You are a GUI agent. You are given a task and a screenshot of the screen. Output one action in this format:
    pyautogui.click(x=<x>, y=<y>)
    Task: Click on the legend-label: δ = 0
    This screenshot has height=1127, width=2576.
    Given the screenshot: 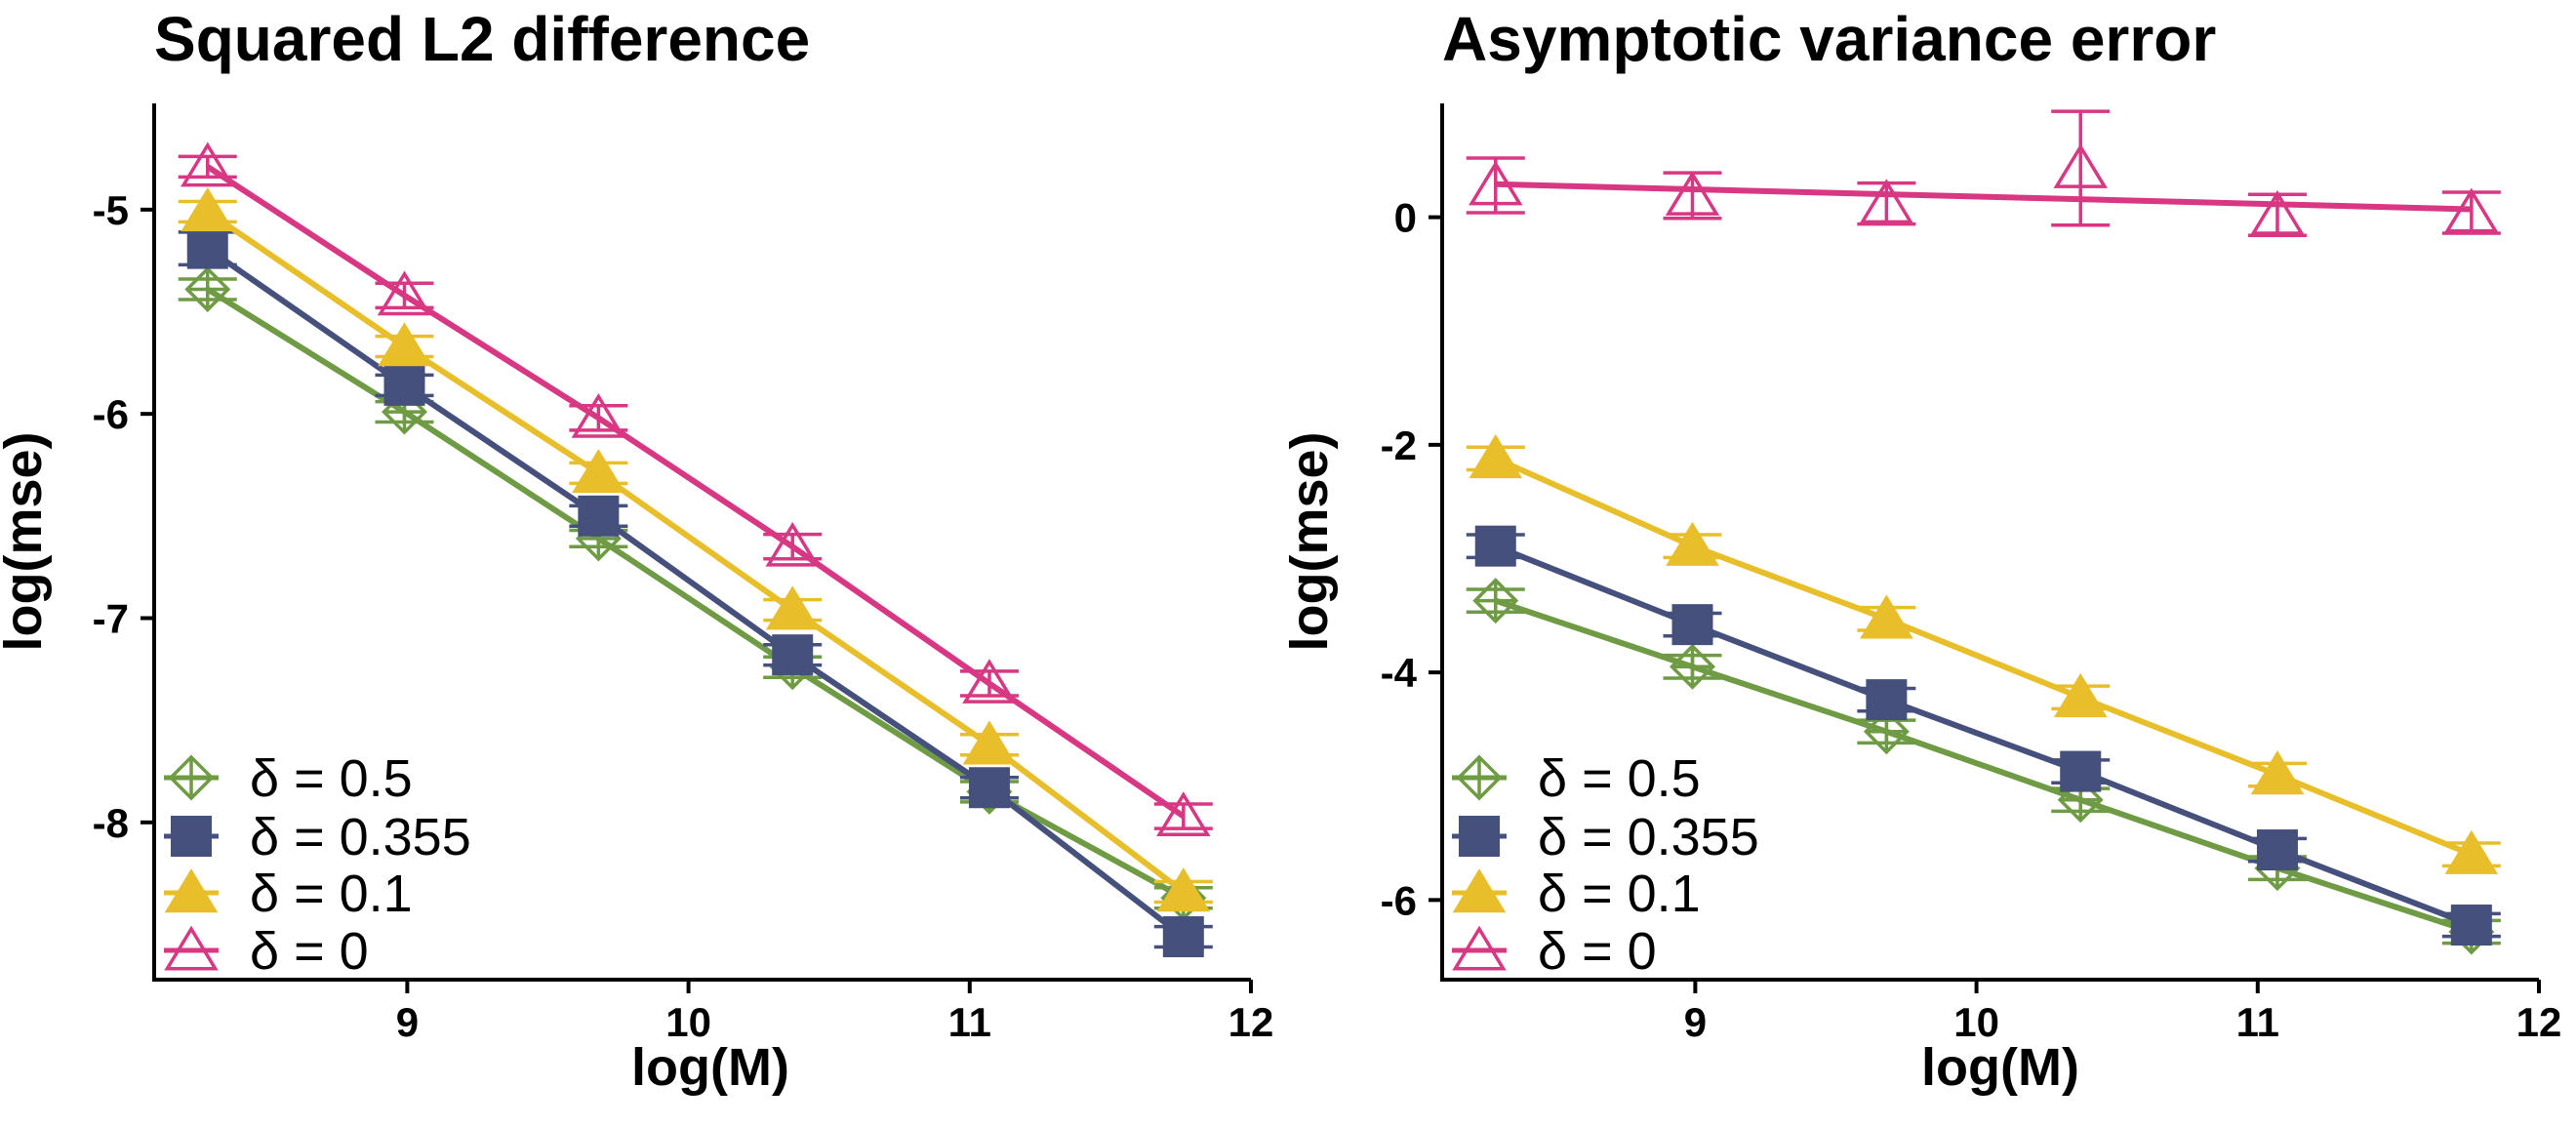 What is the action you would take?
    pyautogui.click(x=309, y=951)
    